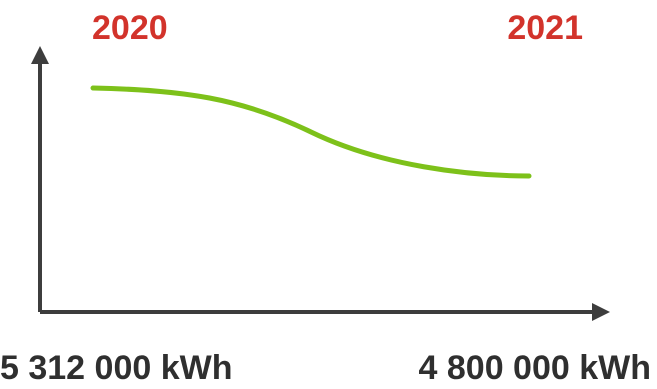  What do you see at coordinates (545, 28) in the screenshot?
I see `category-label-2021: 2021` at bounding box center [545, 28].